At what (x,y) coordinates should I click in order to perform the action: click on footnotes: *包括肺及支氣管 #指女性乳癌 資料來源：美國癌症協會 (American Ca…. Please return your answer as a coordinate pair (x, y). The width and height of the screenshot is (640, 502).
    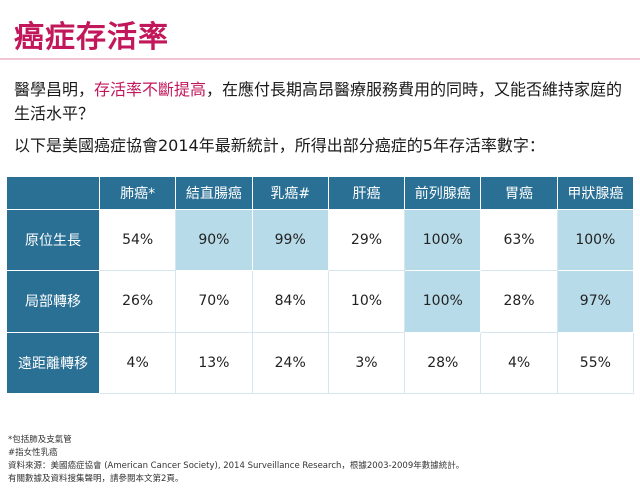
    Looking at the image, I should click on (318, 460).